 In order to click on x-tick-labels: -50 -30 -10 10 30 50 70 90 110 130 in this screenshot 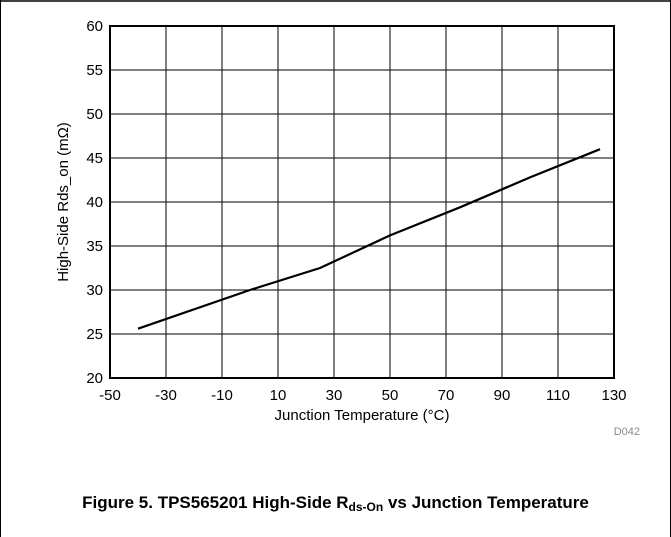, I will do `click(362, 395)`.